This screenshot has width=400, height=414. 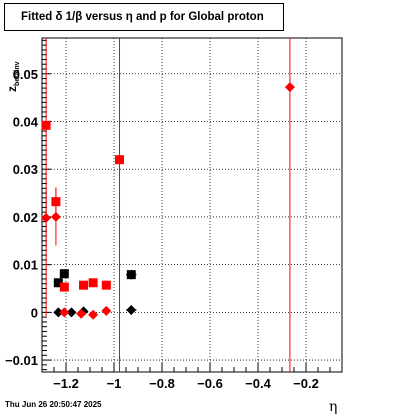 I want to click on x-tick-label: −1.2, so click(x=66, y=383).